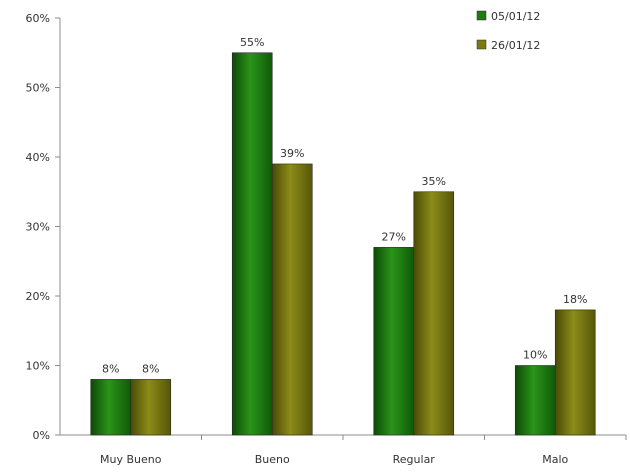 This screenshot has height=472, width=630. I want to click on y-tick-label: 10%, so click(38, 366).